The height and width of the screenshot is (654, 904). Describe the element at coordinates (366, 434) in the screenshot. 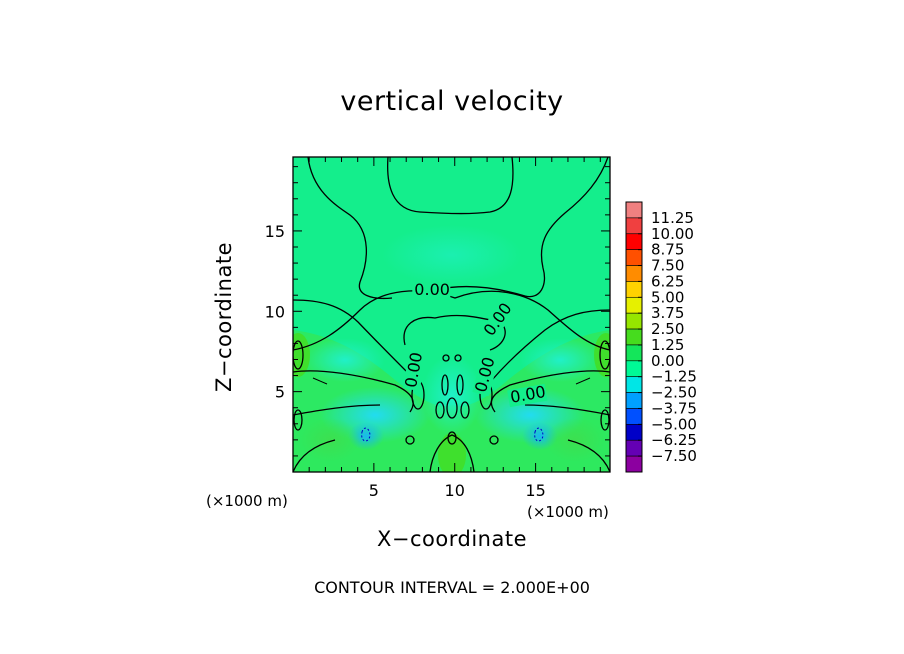

I see `negative-contour-left` at that location.